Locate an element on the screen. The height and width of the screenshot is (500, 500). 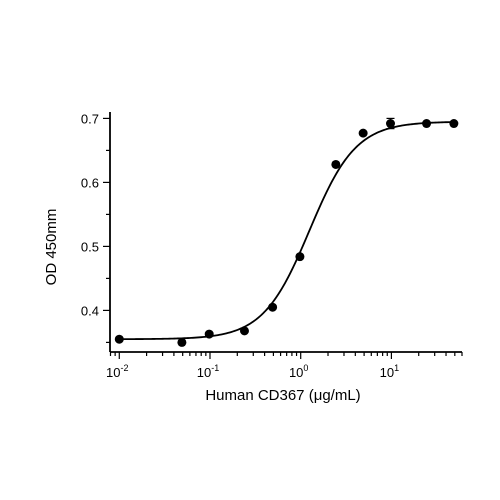
x-tick-label: 10⁰ is located at coordinates (298, 371).